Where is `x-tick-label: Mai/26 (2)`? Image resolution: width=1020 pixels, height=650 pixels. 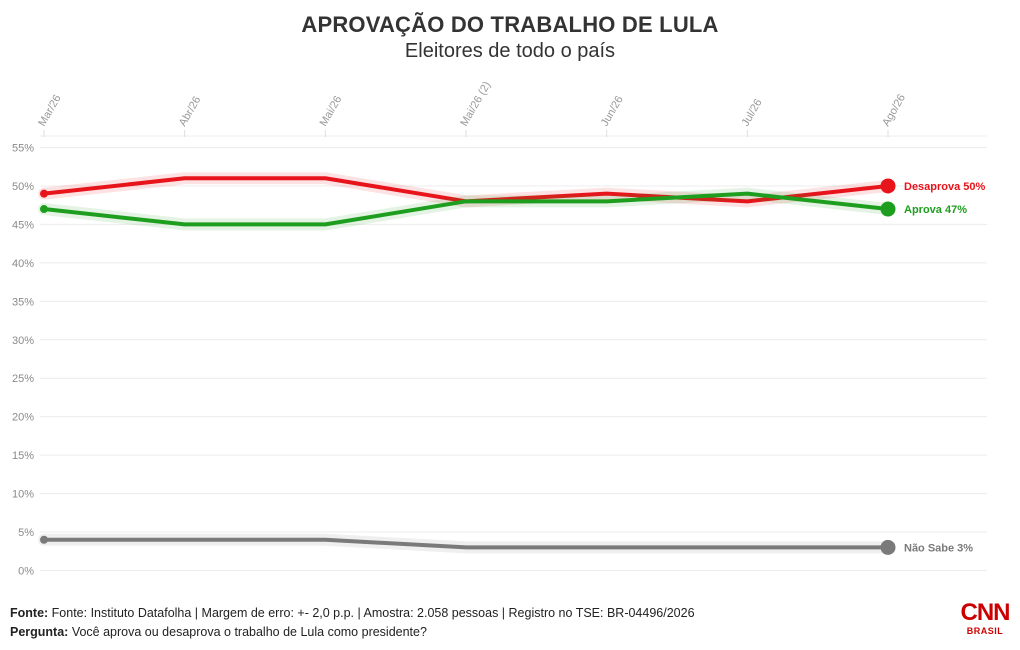 x-tick-label: Mai/26 (2) is located at coordinates (475, 104).